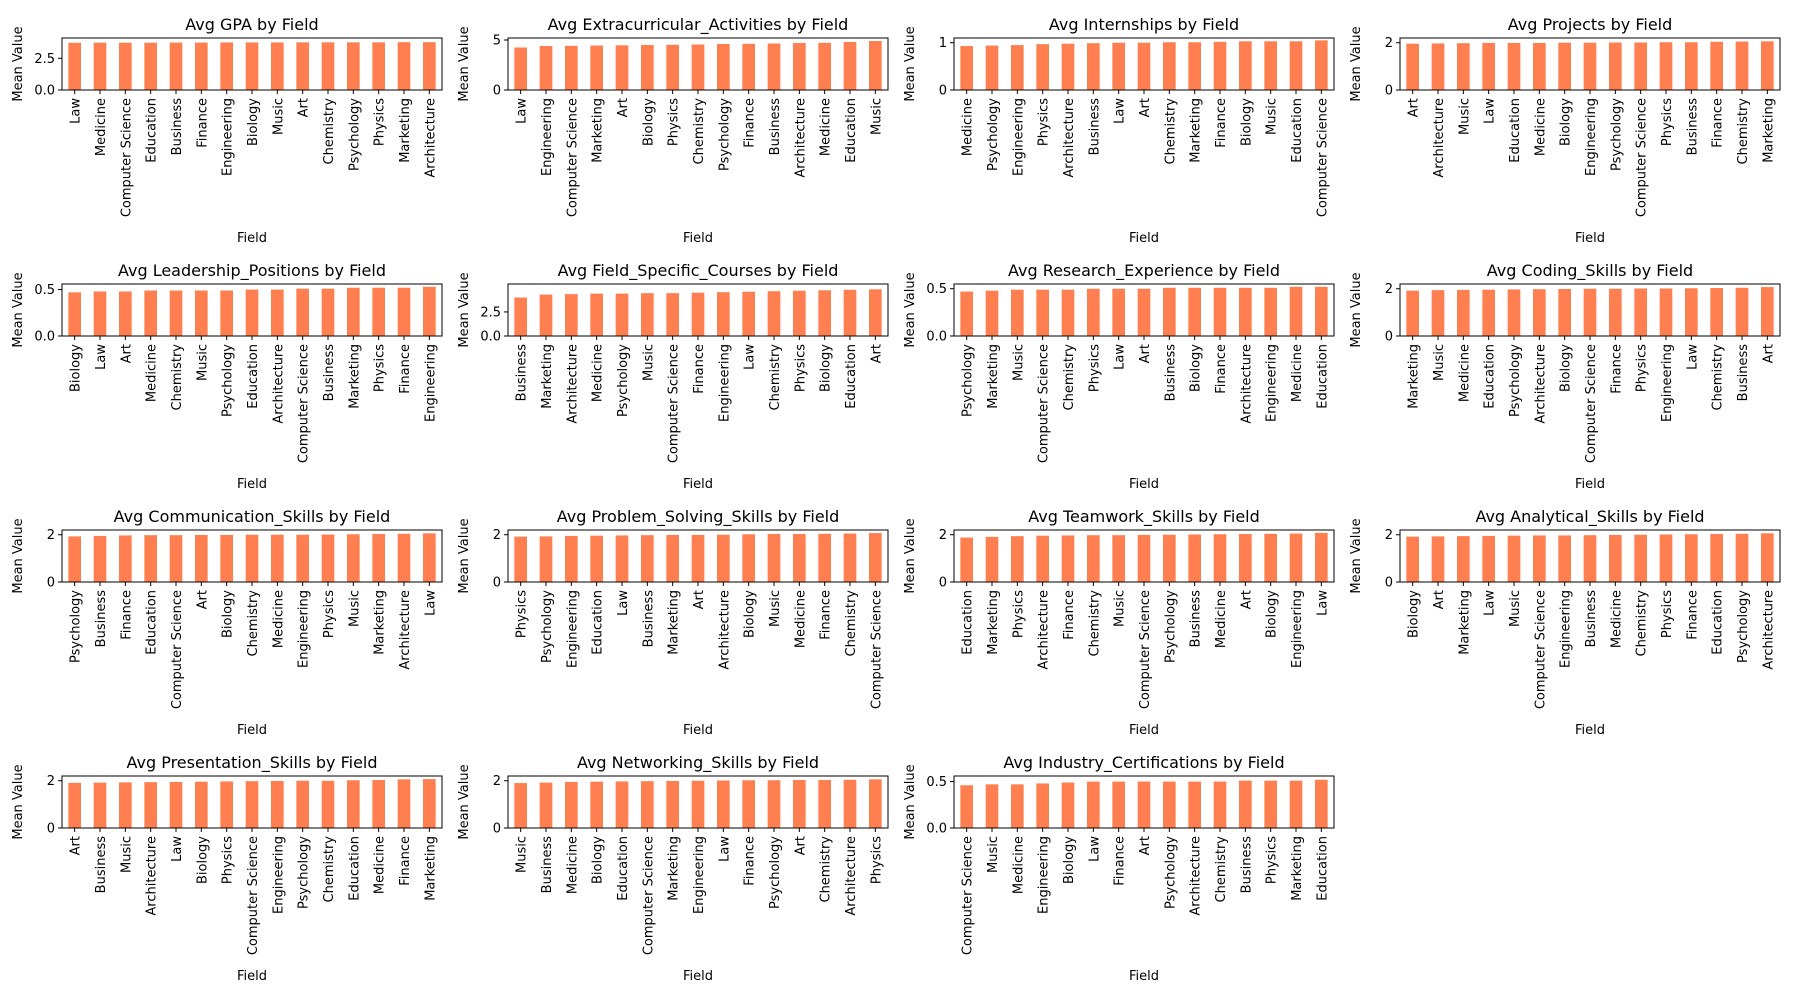 This screenshot has width=1800, height=1000. What do you see at coordinates (101, 127) in the screenshot?
I see `x-tick-label: Medicine` at bounding box center [101, 127].